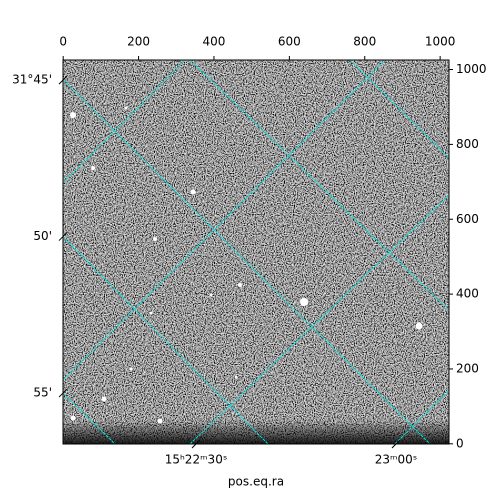 The height and width of the screenshot is (500, 500). What do you see at coordinates (396, 460) in the screenshot?
I see `ra-tick-label: 23ᵐ00ˢ` at bounding box center [396, 460].